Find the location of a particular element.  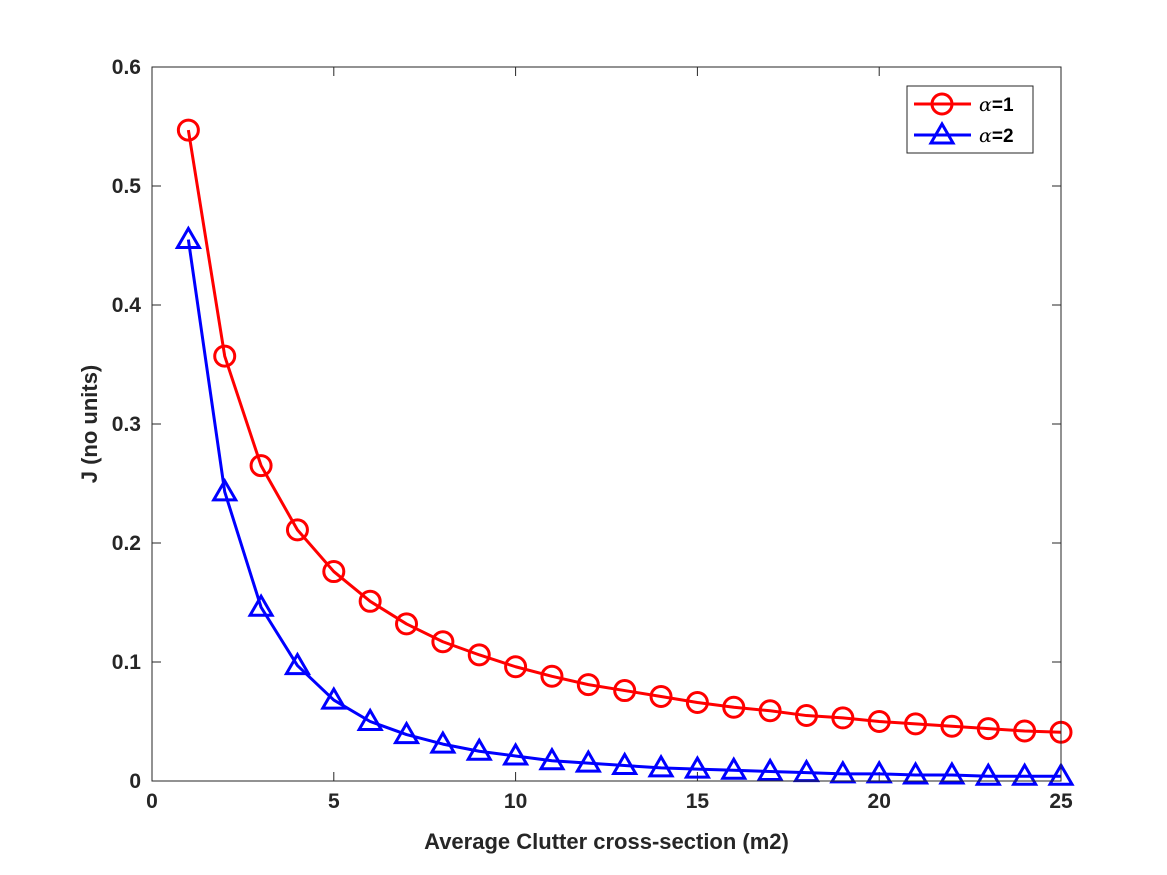

legend: α=1α=2 is located at coordinates (970, 119).